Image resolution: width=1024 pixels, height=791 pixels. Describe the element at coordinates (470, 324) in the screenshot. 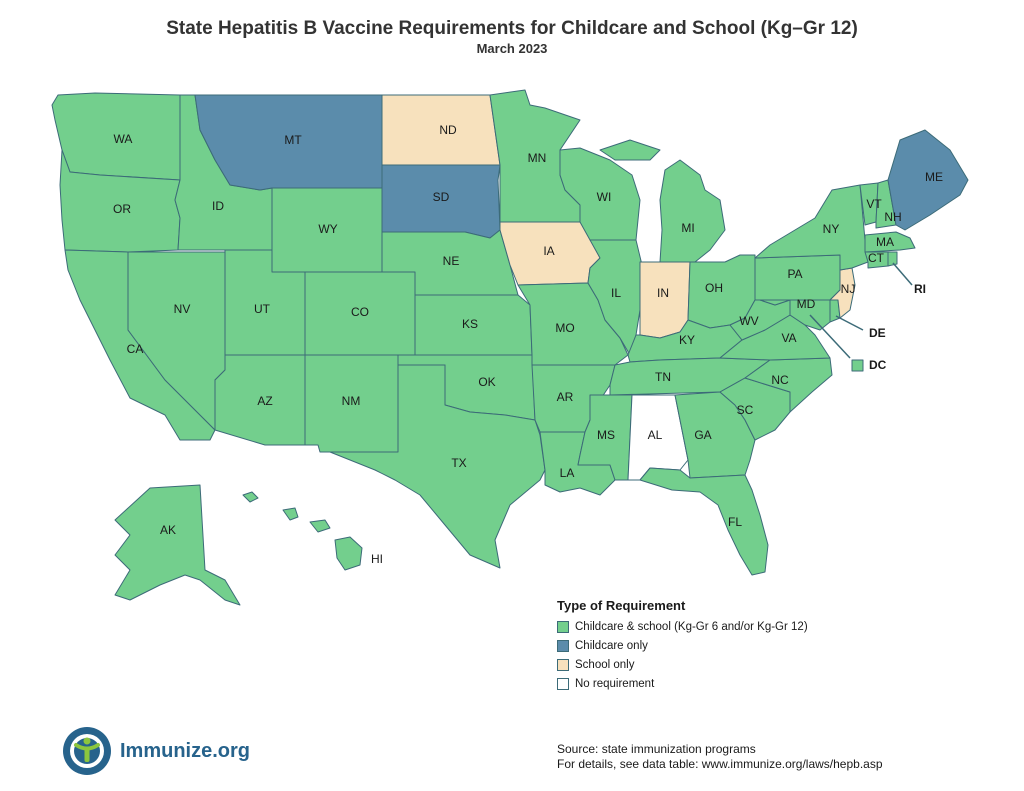

I see `state-label-ks: KS` at that location.